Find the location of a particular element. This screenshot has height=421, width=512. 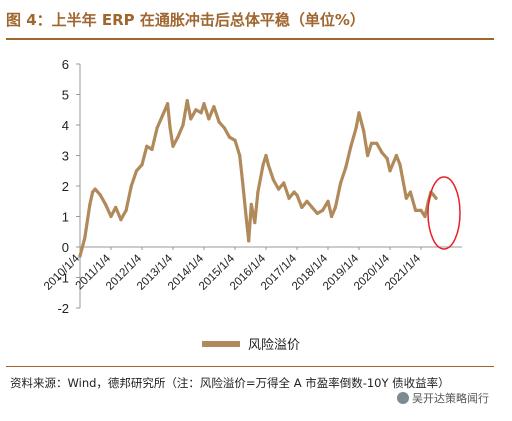

y-tick-label: 5 is located at coordinates (65, 95).